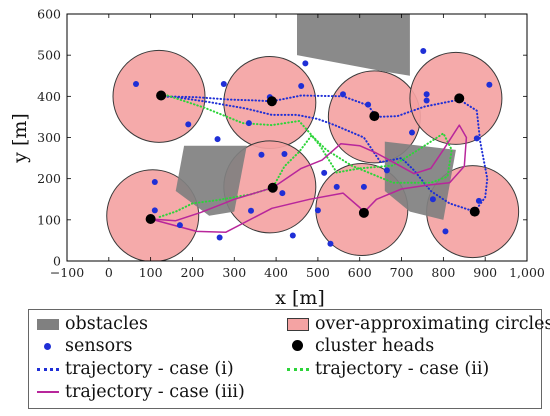  I want to click on x-tick-label: 100, so click(151, 272).